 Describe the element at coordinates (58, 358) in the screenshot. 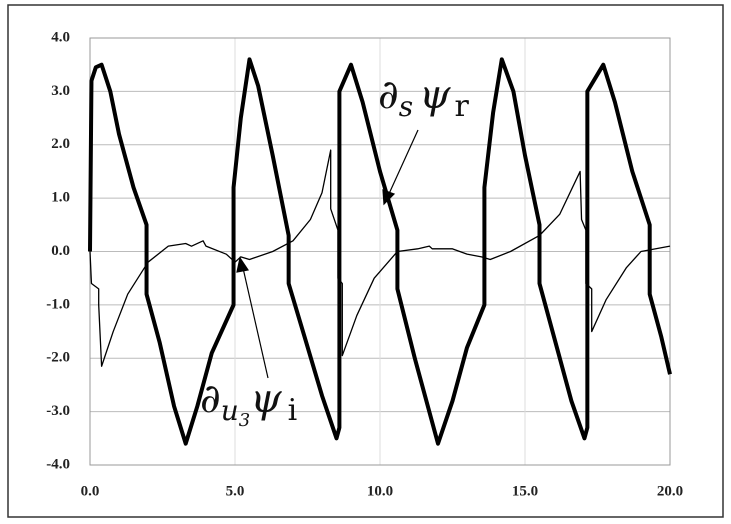

I see `y-tick-label: -2.0` at that location.